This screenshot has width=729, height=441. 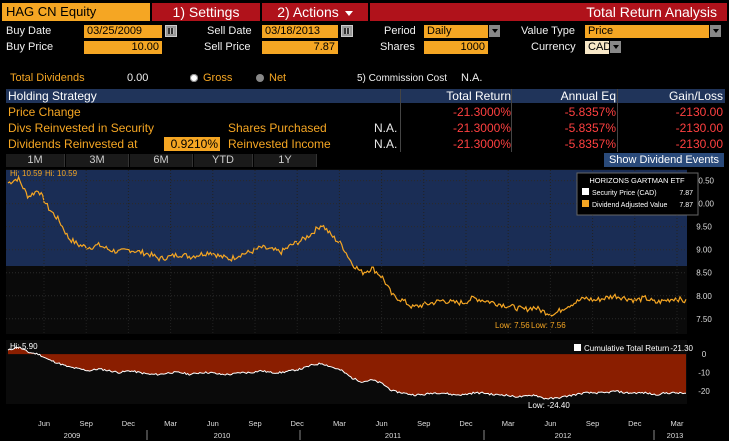 I want to click on return-hi-label: Hi: 5.90, so click(x=24, y=346).